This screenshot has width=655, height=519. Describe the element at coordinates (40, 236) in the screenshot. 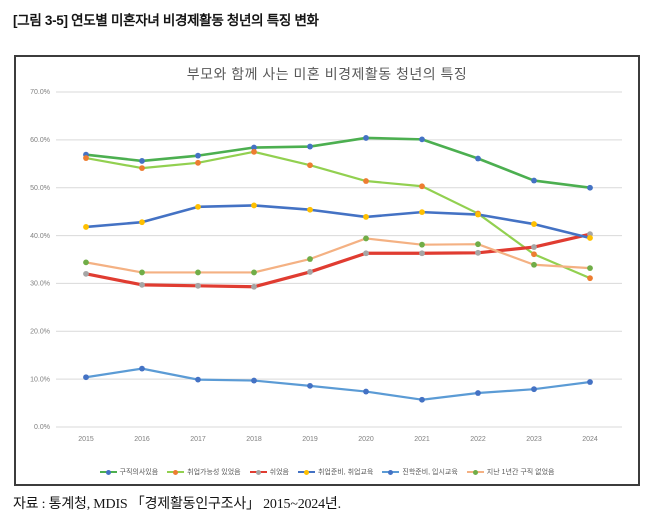

I see `y-tick-label: 40.0%` at that location.